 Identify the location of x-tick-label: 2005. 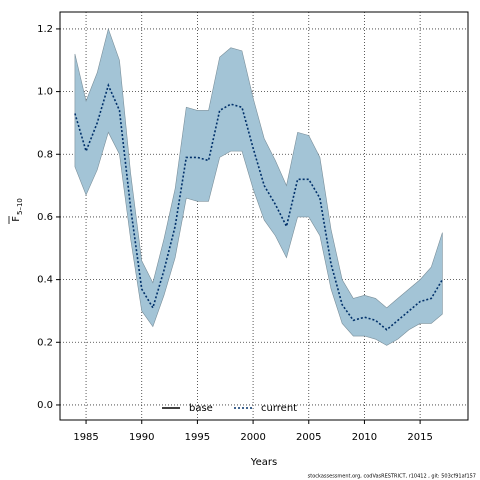
(308, 437).